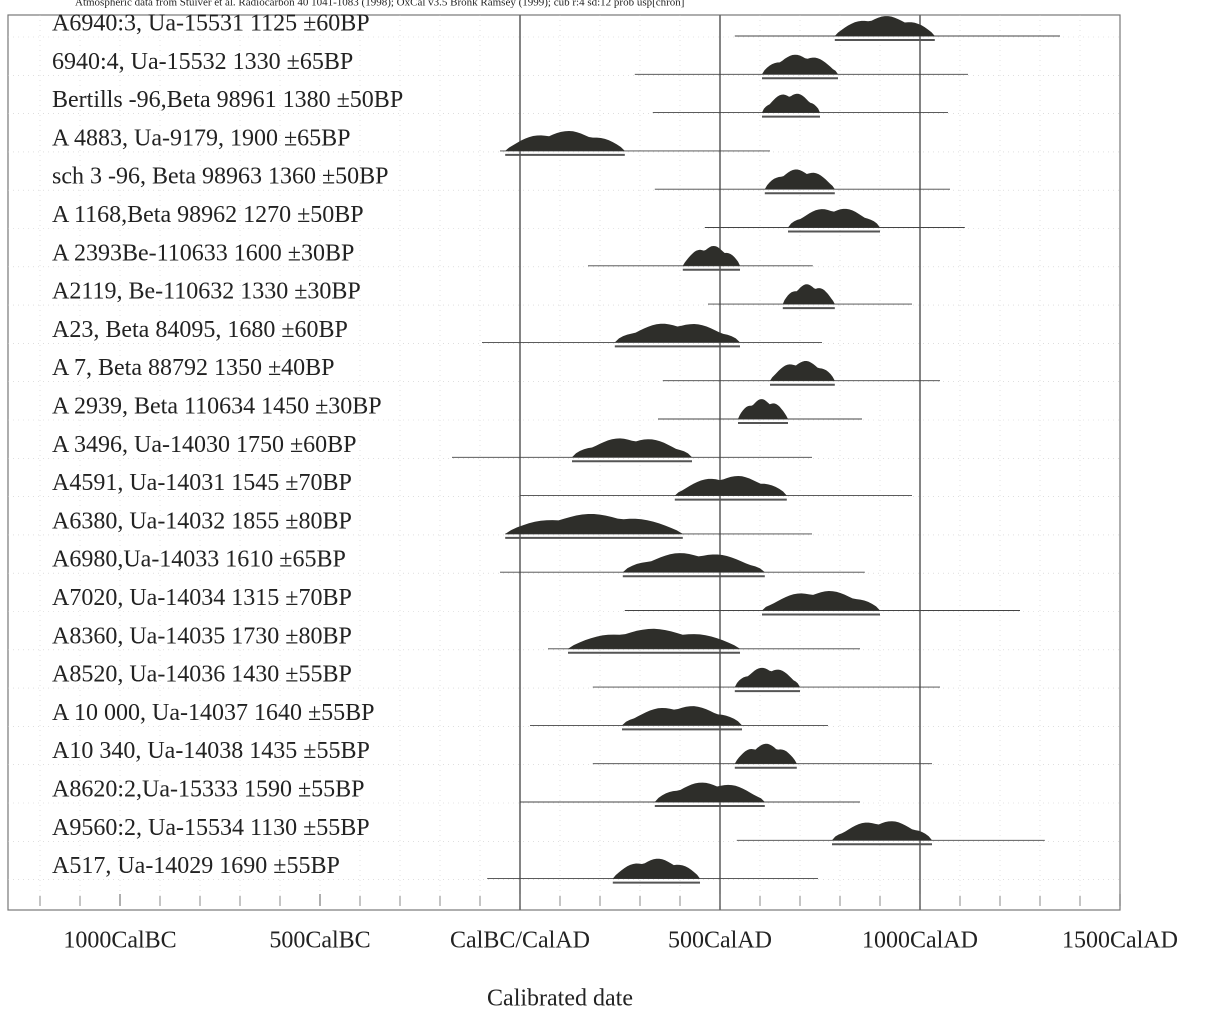  What do you see at coordinates (202, 675) in the screenshot?
I see `sample-label: A8520, Ua-14036 1430 ±55BP` at bounding box center [202, 675].